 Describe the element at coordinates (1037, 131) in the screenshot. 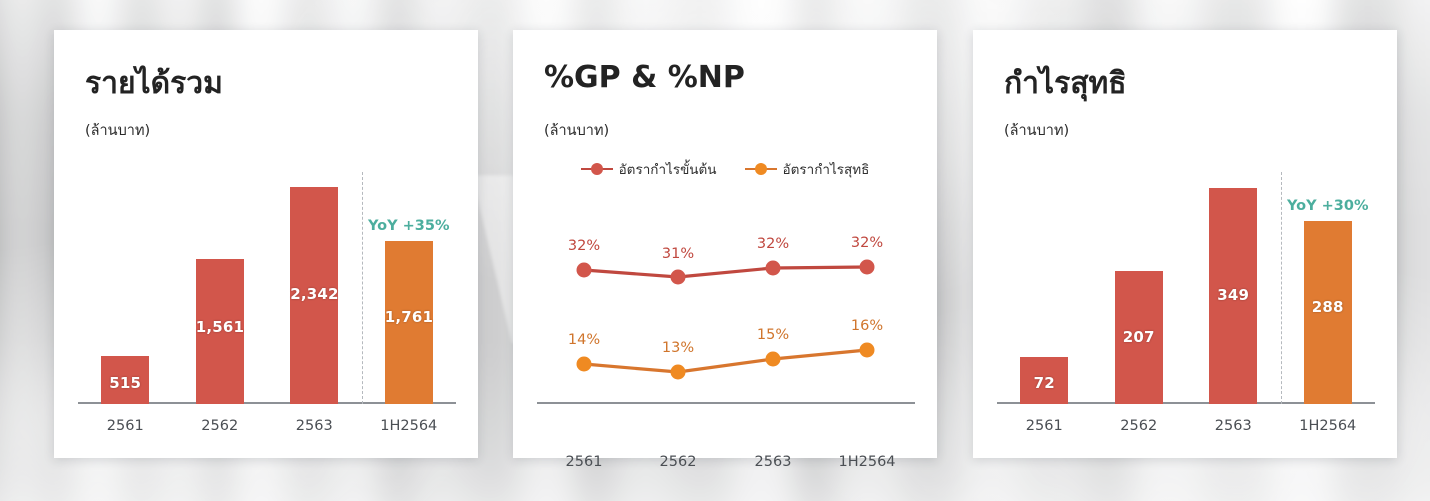

I see `card-unit-net-profit: (ล้านบาท)` at that location.